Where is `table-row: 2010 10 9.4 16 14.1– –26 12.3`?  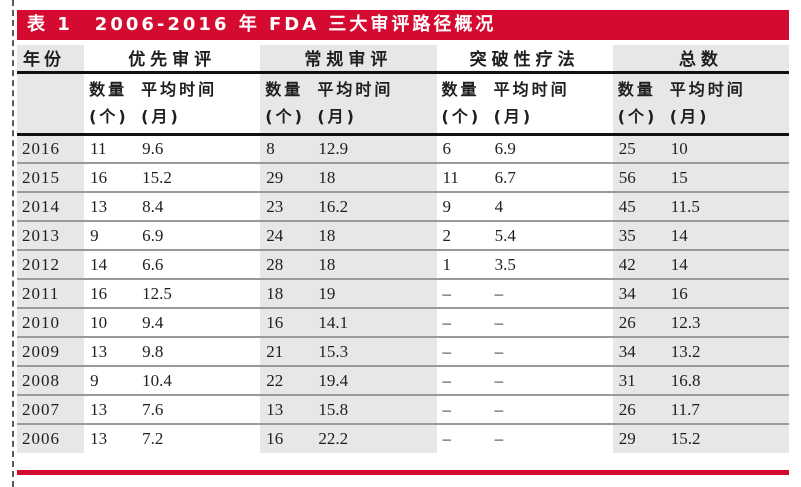
table-row: 2010 10 9.4 16 14.1– –26 12.3 is located at coordinates (403, 322).